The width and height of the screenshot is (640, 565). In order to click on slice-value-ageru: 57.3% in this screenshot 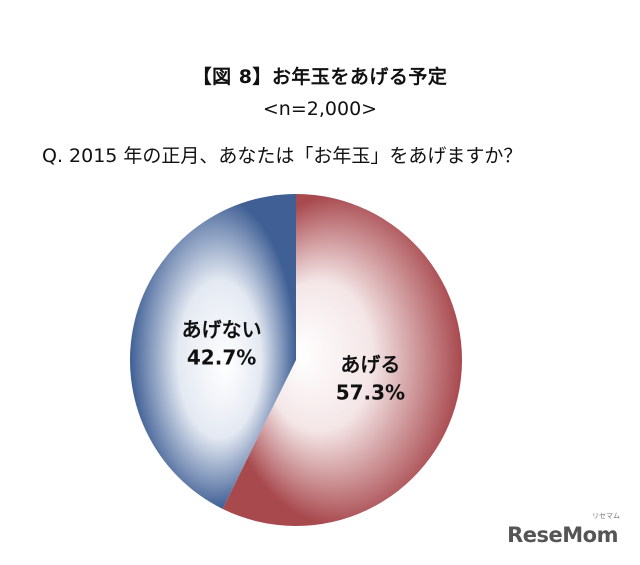, I will do `click(370, 392)`.